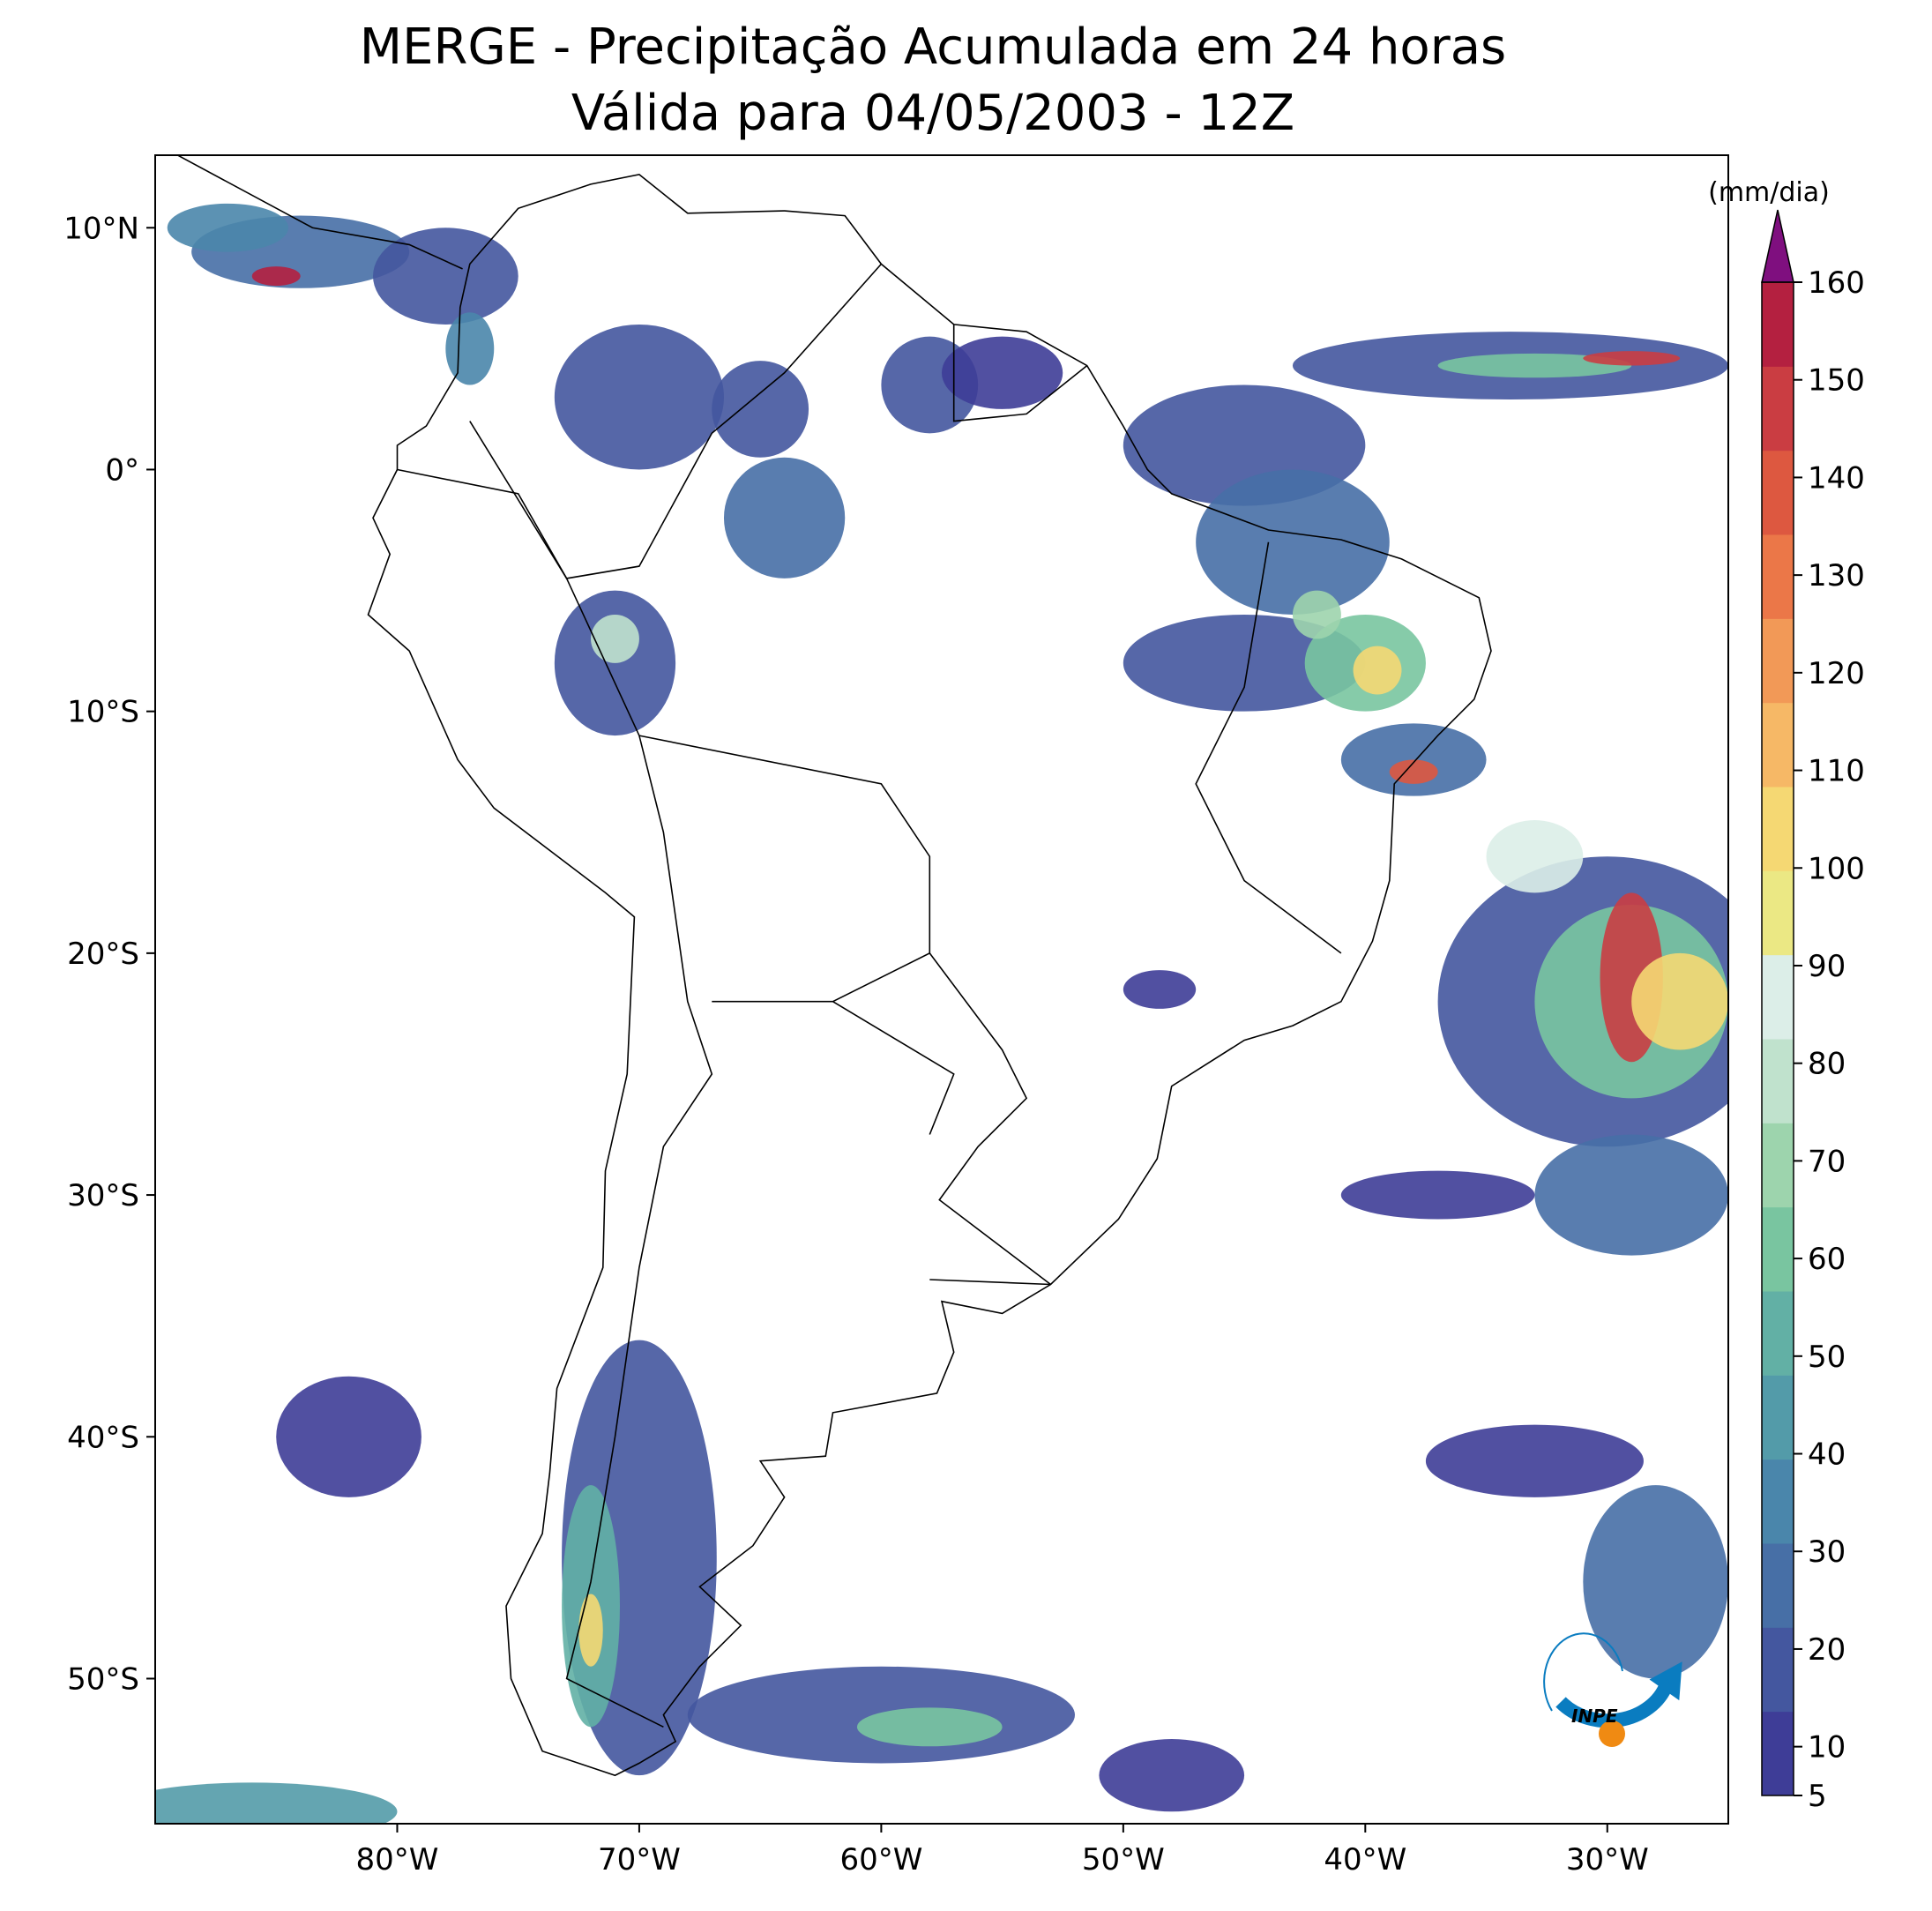 This screenshot has width=1932, height=1911. What do you see at coordinates (1827, 1747) in the screenshot?
I see `colorbar-tick-label: 10` at bounding box center [1827, 1747].